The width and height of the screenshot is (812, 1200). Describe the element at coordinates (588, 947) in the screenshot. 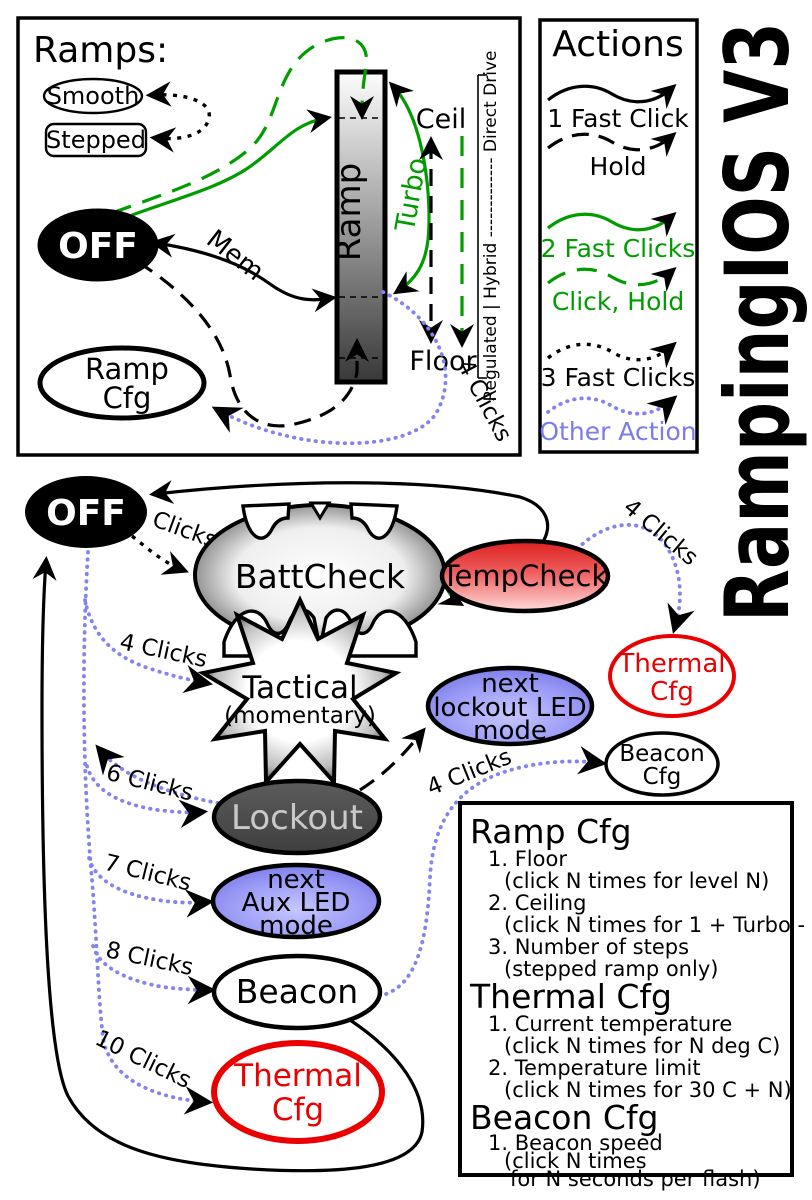

I see `cfg-line: 3. Number of steps` at that location.